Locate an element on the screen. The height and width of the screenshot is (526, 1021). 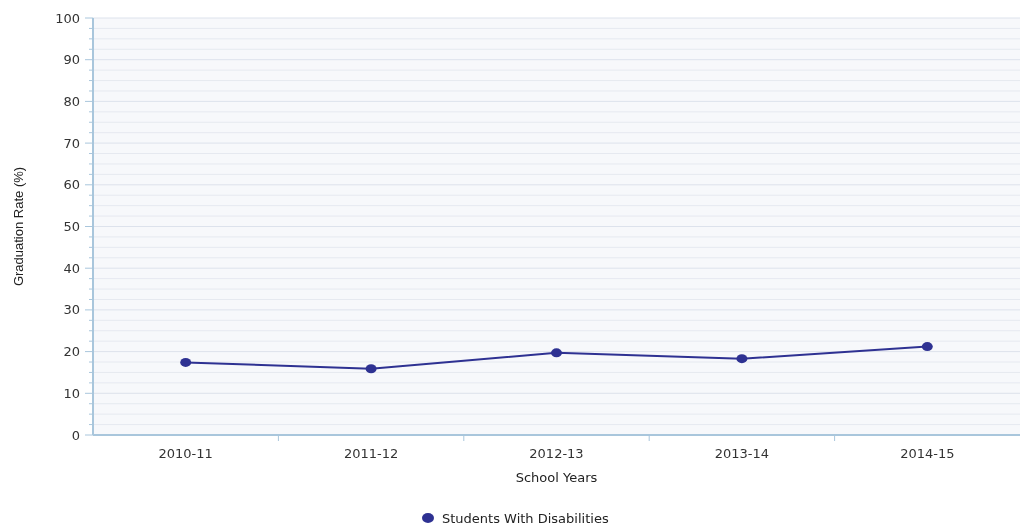
y-tick-label: 0 is located at coordinates (75, 435).